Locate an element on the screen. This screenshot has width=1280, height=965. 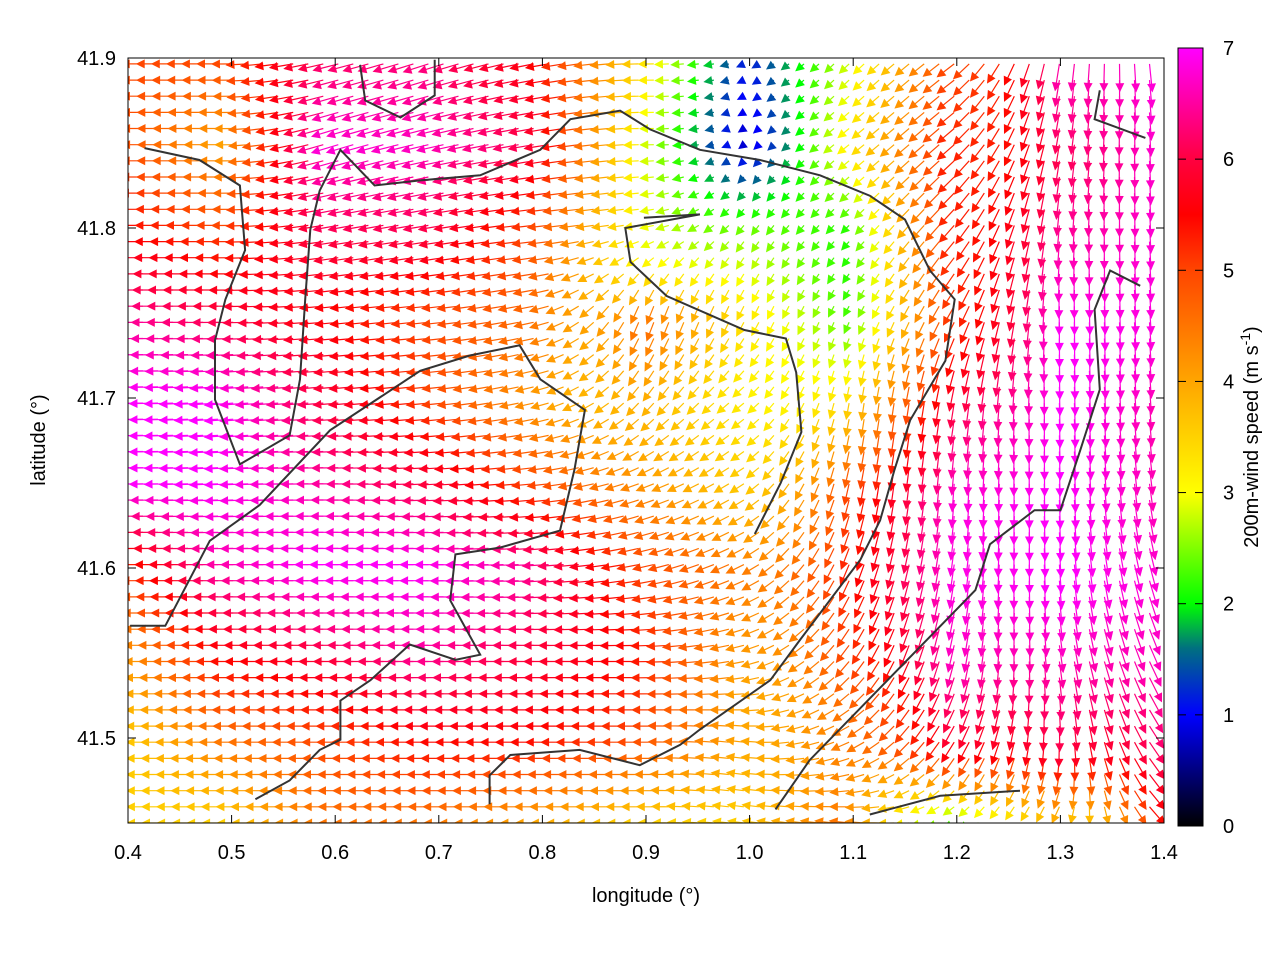
colorbar-tick-label: 1 is located at coordinates (1228, 716).